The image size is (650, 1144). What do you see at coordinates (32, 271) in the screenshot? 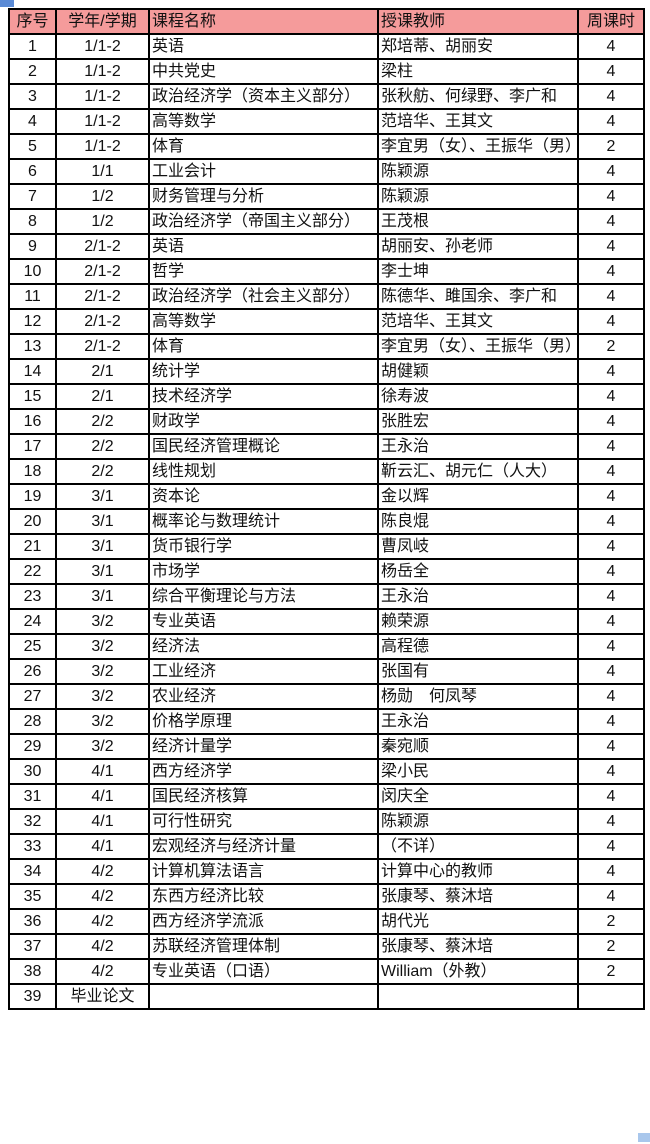
I see `cell-index: 10` at bounding box center [32, 271].